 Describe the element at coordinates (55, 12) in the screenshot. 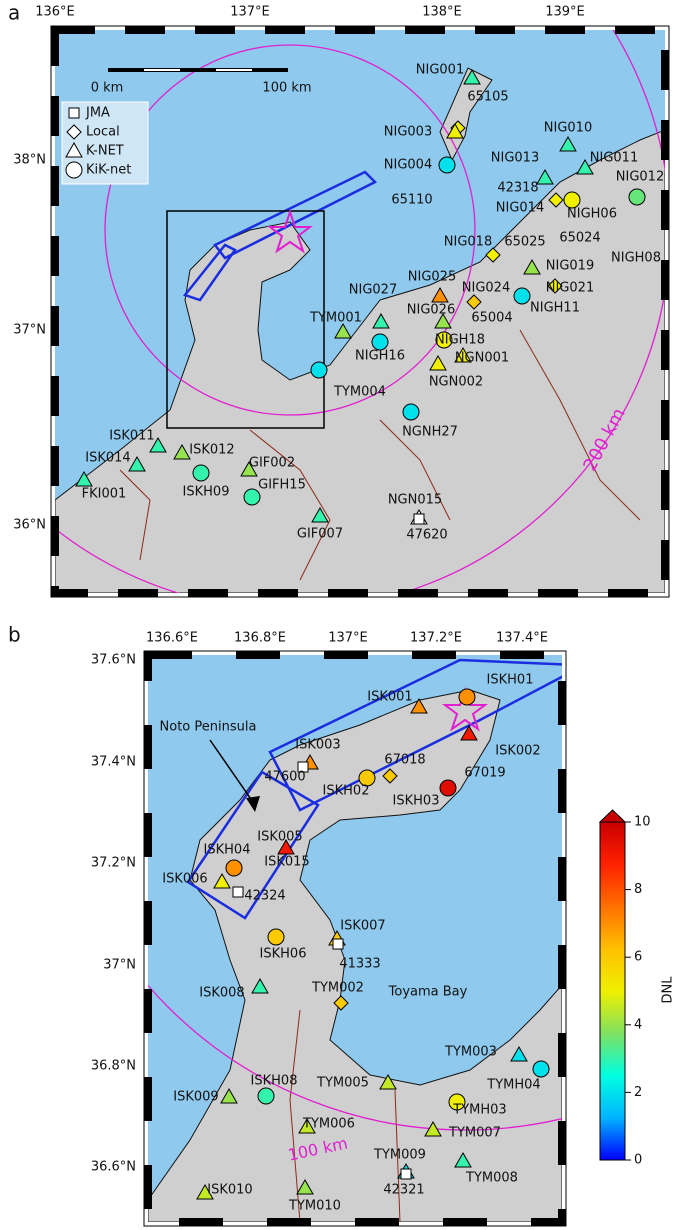

I see `lon-tick-label: 136°E` at that location.